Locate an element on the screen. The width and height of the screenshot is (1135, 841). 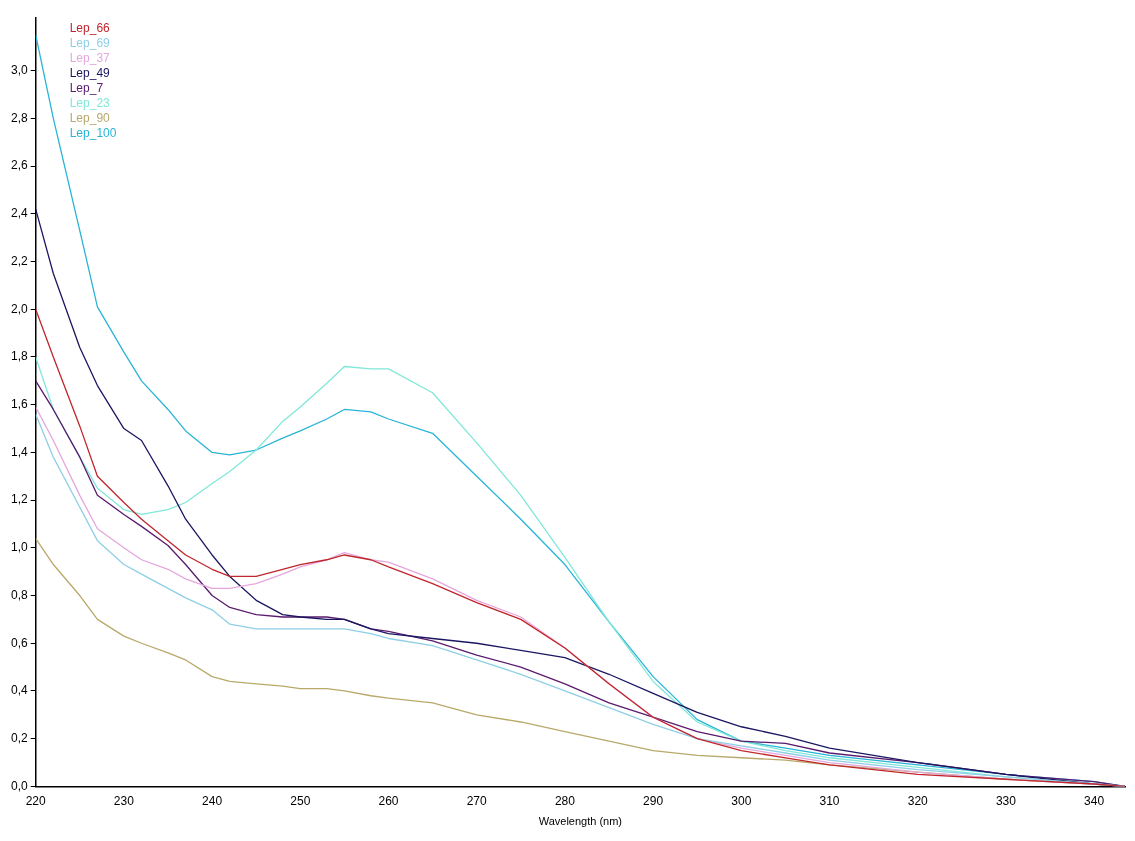
x-tick-label: 300 is located at coordinates (741, 800).